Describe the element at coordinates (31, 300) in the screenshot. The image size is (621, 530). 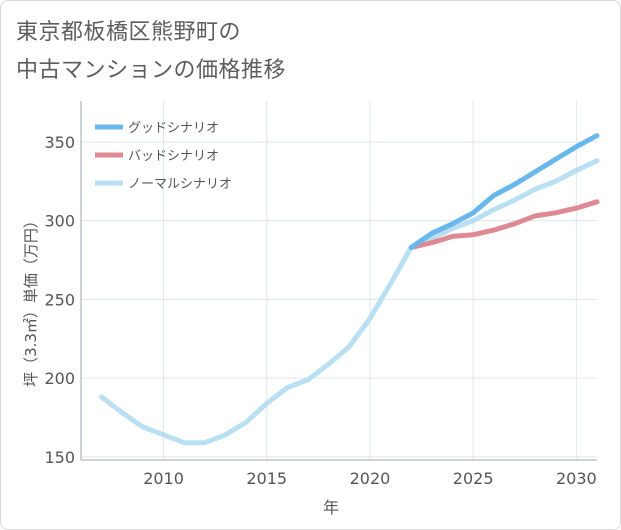
I see `y-axis-label: 坪（3.3㎡）単価（万円）` at that location.